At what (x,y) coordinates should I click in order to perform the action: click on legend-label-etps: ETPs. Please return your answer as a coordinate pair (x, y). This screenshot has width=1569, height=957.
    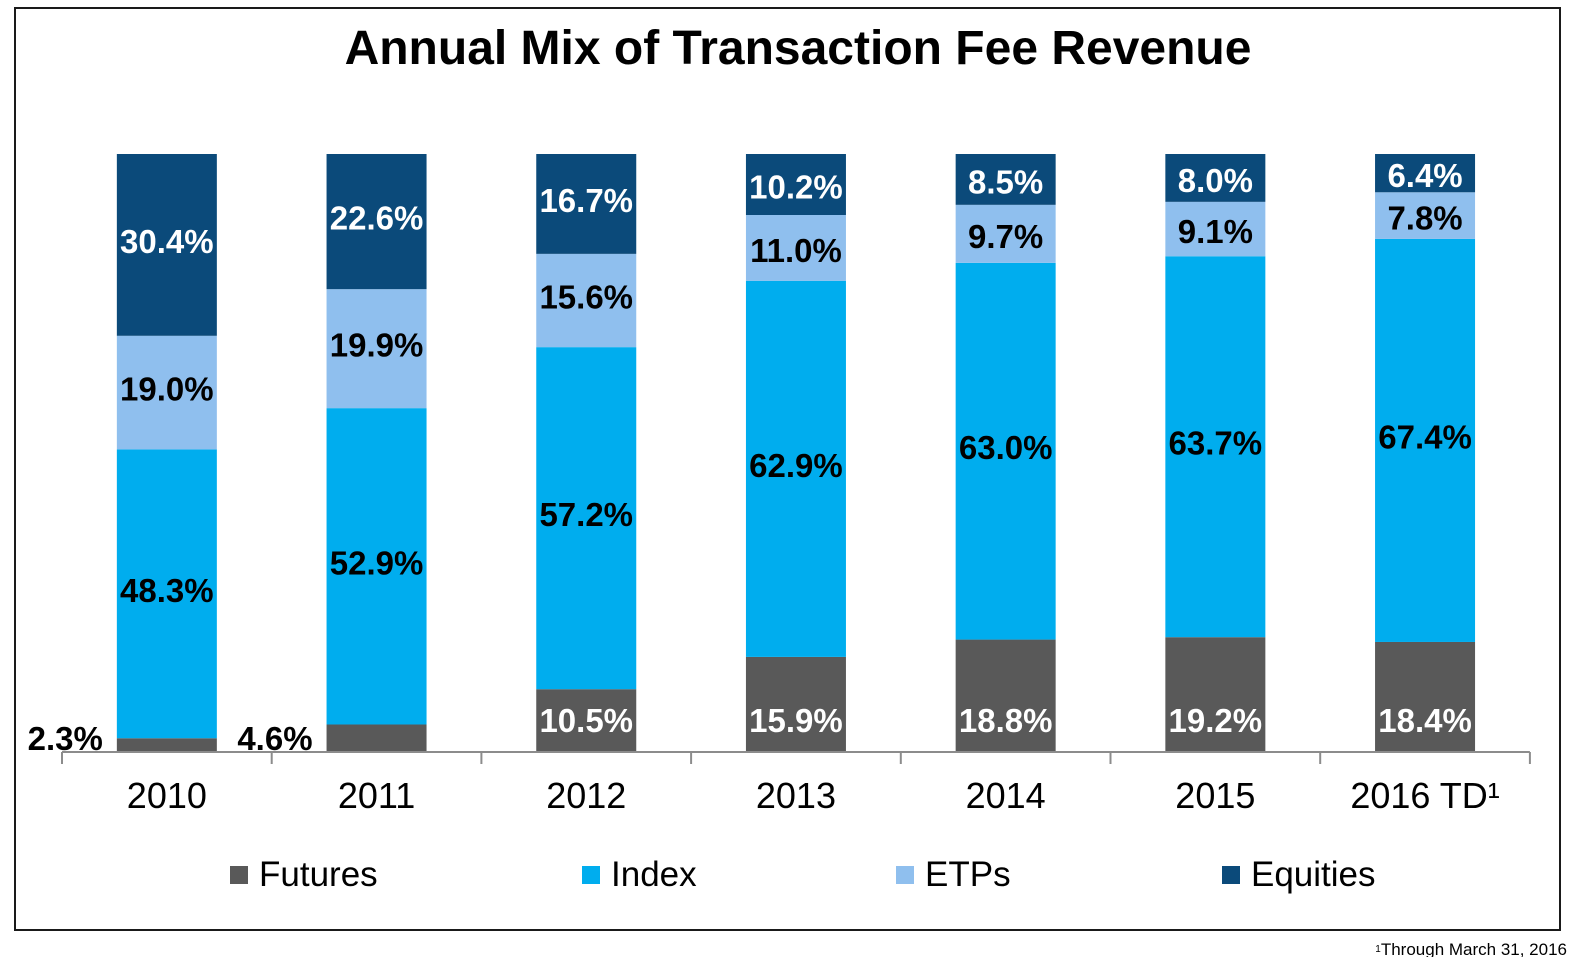
    Looking at the image, I should click on (968, 874).